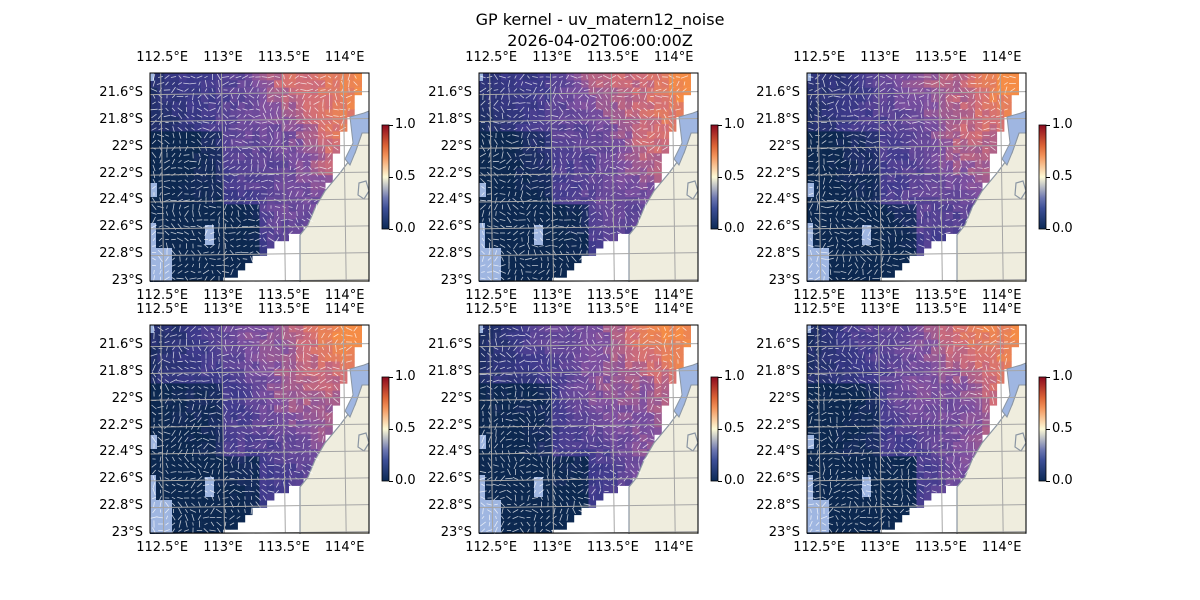 The width and height of the screenshot is (1200, 600). What do you see at coordinates (223, 547) in the screenshot?
I see `x-tick-bottom-2-panel-4: 113°E` at bounding box center [223, 547].